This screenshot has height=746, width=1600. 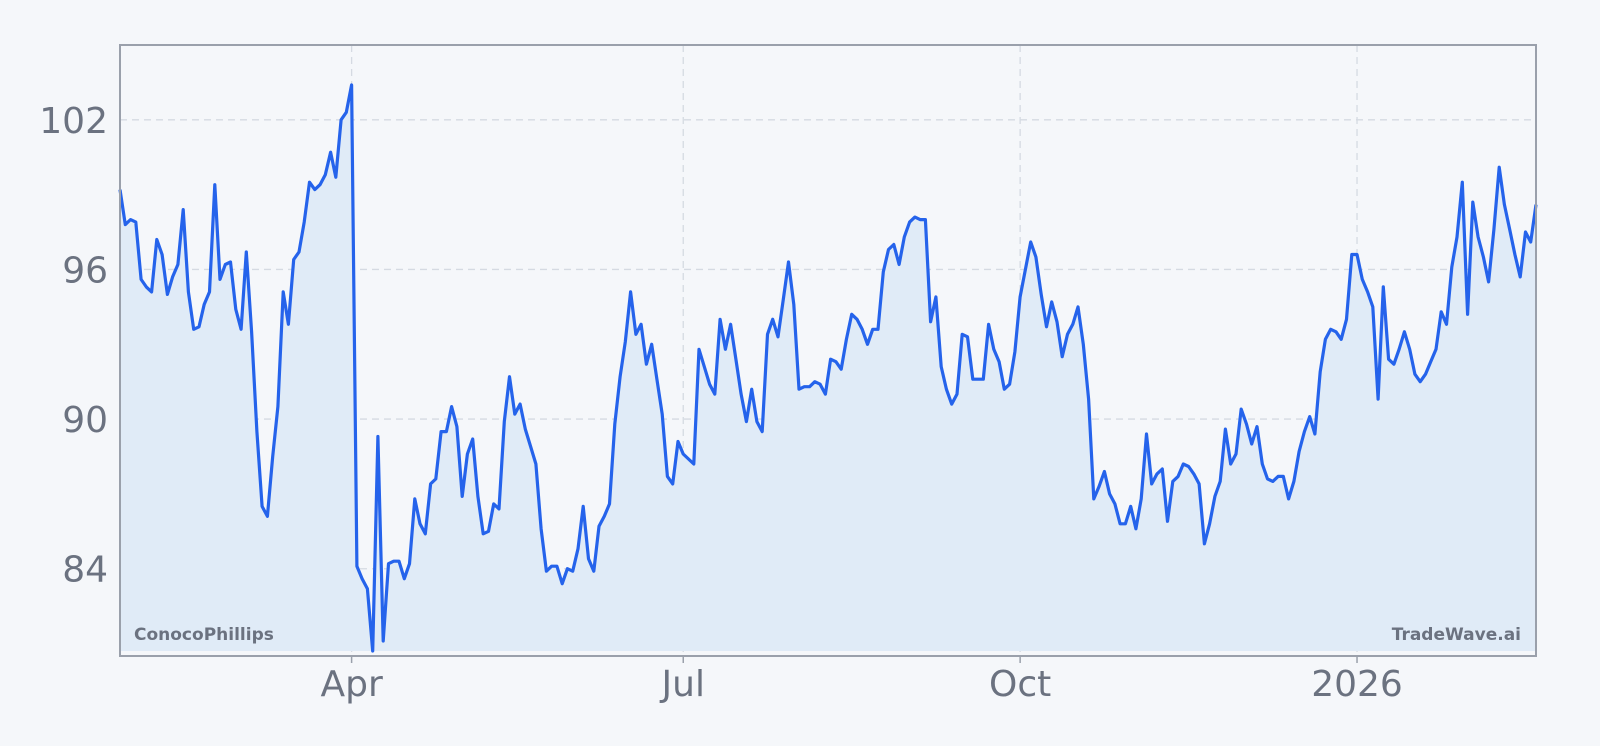 What do you see at coordinates (1357, 684) in the screenshot?
I see `x-tick-label: 2026` at bounding box center [1357, 684].